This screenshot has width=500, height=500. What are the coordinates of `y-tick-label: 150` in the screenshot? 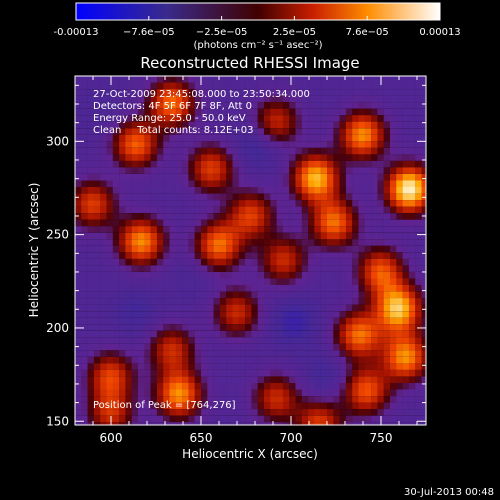 It's located at (57, 421).